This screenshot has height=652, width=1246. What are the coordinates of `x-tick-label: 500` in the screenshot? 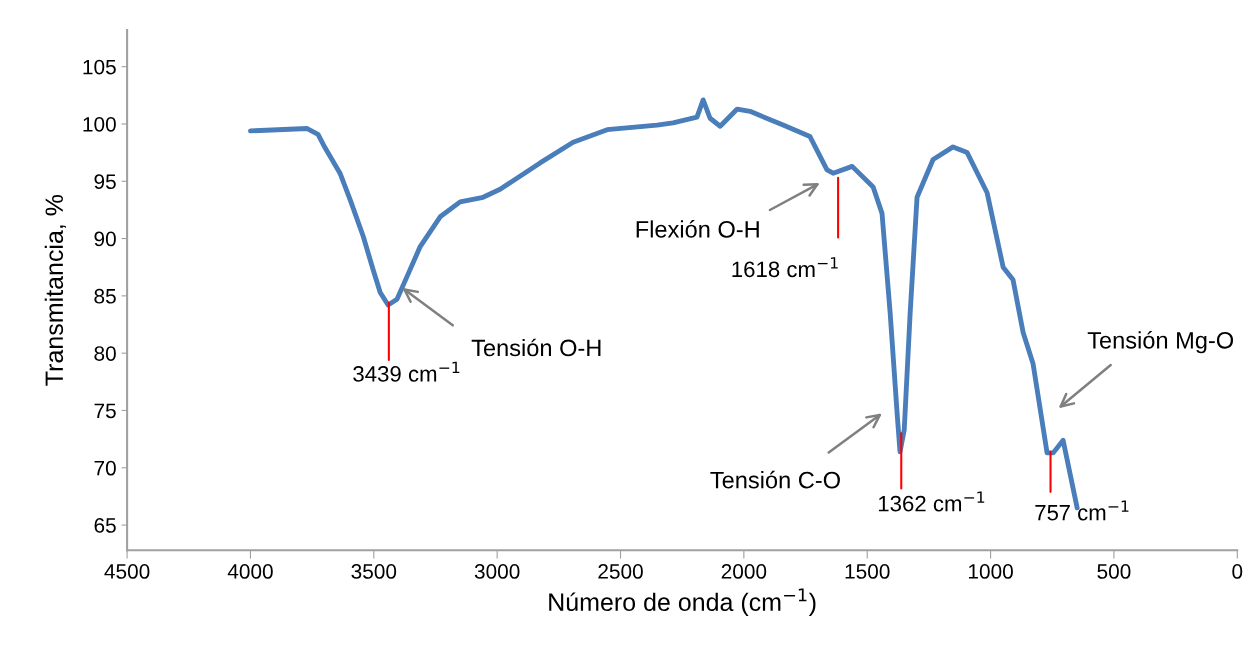 It's located at (1114, 571).